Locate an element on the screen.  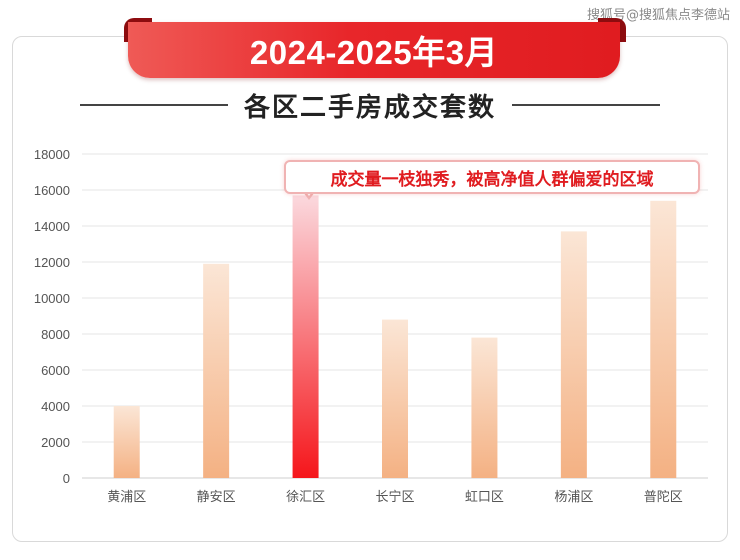
y-tick-label: 14000 is located at coordinates (52, 226).